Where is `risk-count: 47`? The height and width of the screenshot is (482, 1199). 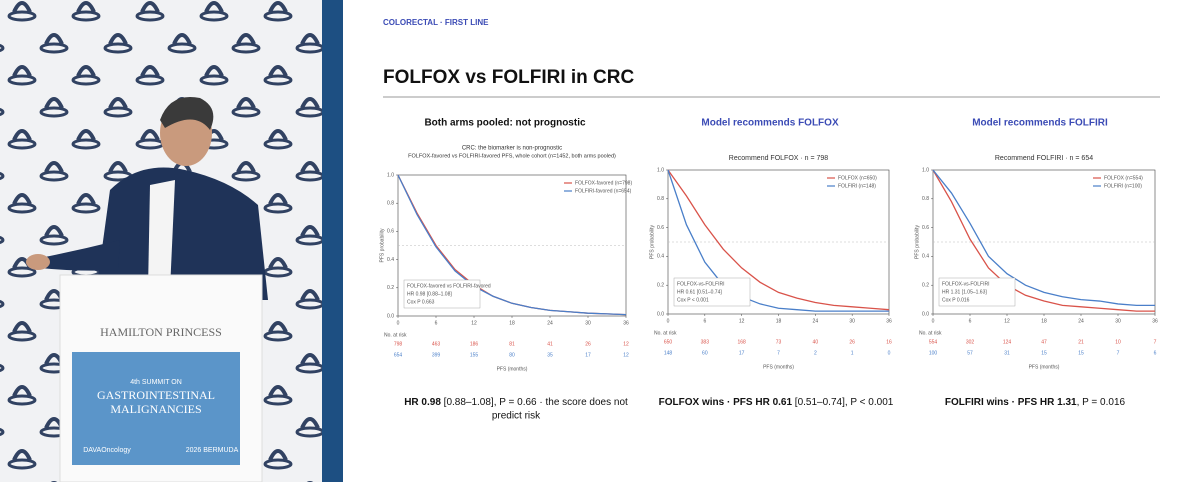
risk-count: 47 is located at coordinates (1044, 342).